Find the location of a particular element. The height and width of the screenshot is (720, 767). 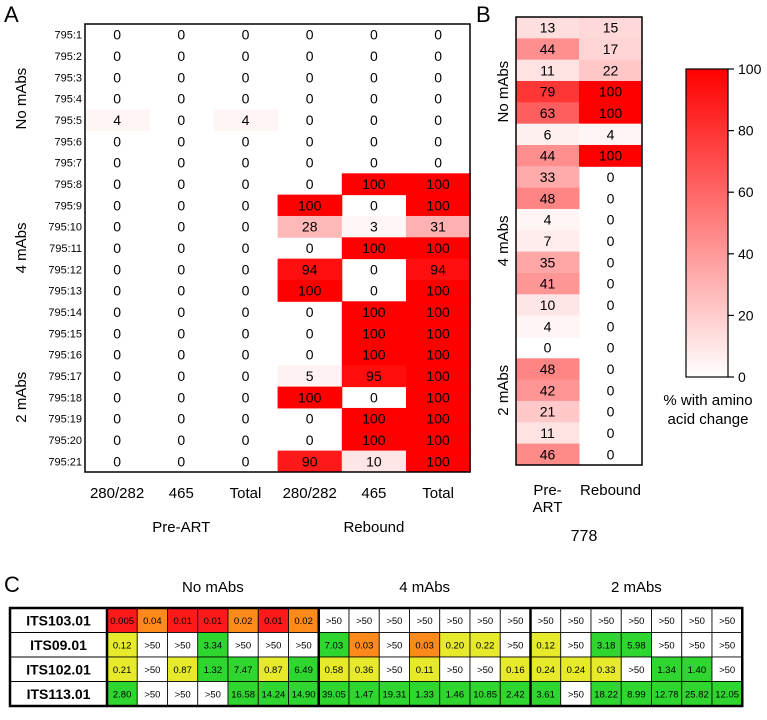

colorbar-tick-label: 100 is located at coordinates (750, 69).